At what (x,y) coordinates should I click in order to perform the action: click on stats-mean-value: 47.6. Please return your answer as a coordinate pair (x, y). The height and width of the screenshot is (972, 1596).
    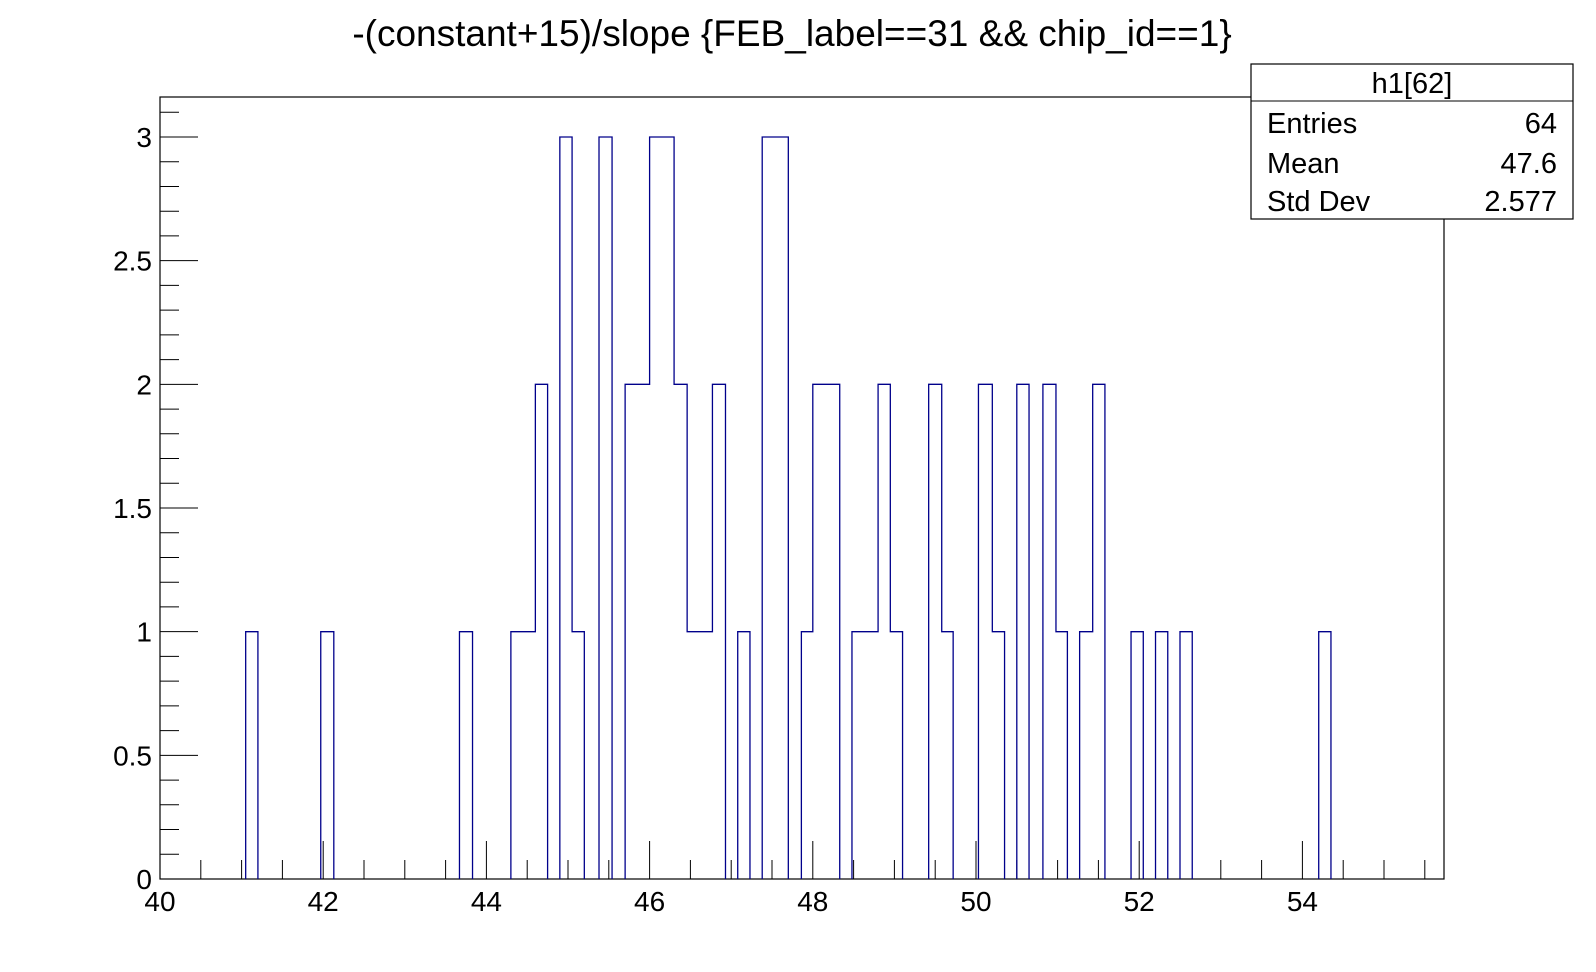
    Looking at the image, I should click on (1529, 164).